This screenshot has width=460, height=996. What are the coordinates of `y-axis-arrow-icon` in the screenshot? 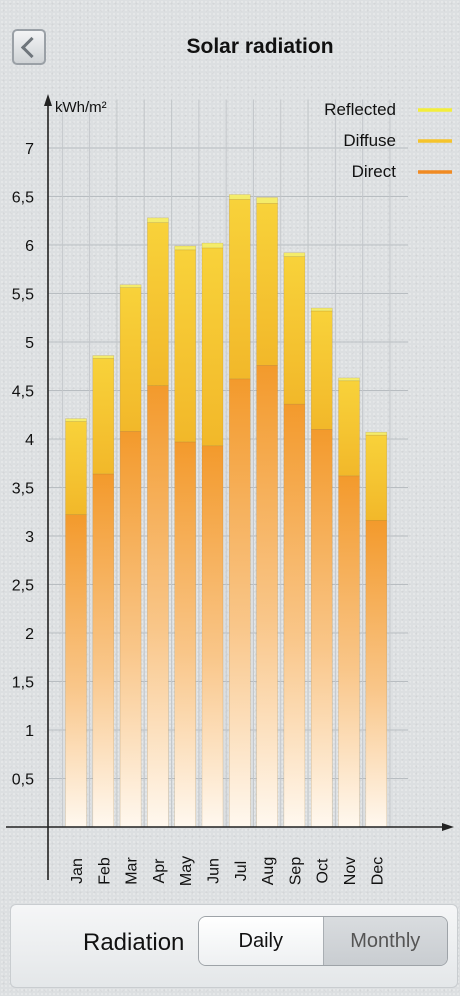 It's located at (48, 100).